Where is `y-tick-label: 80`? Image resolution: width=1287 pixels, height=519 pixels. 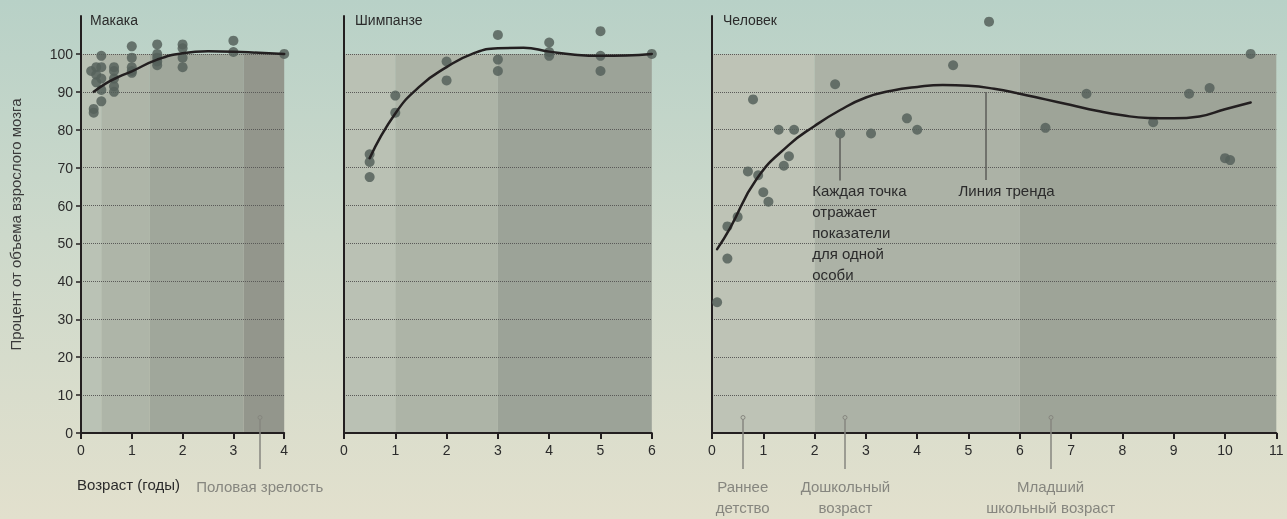 y-tick-label: 80 is located at coordinates (65, 129).